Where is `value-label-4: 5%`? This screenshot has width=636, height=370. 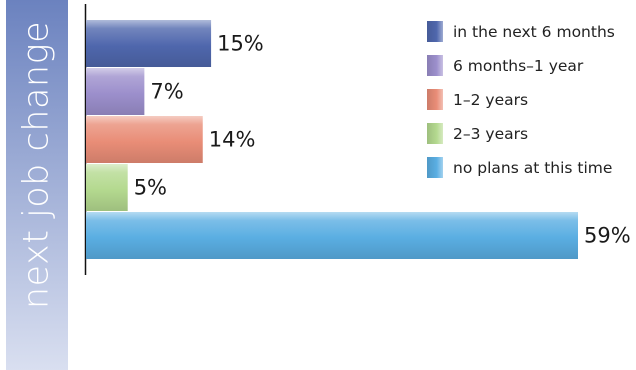 value-label-4: 5% is located at coordinates (150, 188).